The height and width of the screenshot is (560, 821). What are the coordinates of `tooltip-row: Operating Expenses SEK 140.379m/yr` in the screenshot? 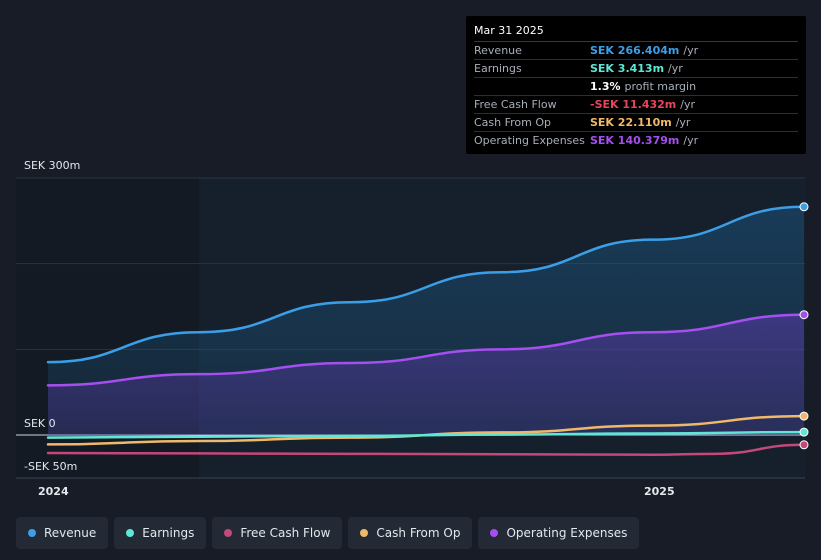 It's located at (636, 140).